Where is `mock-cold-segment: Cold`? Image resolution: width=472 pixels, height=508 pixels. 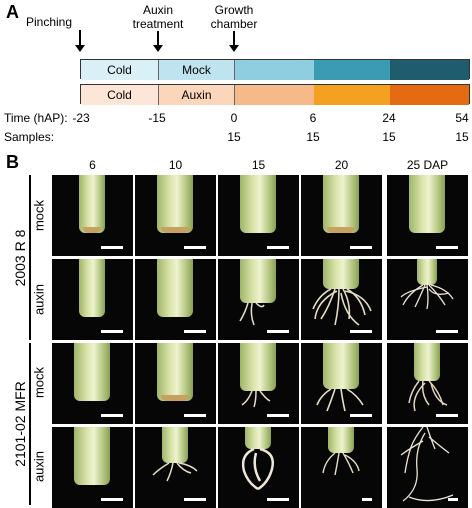 mock-cold-segment: Cold is located at coordinates (120, 70).